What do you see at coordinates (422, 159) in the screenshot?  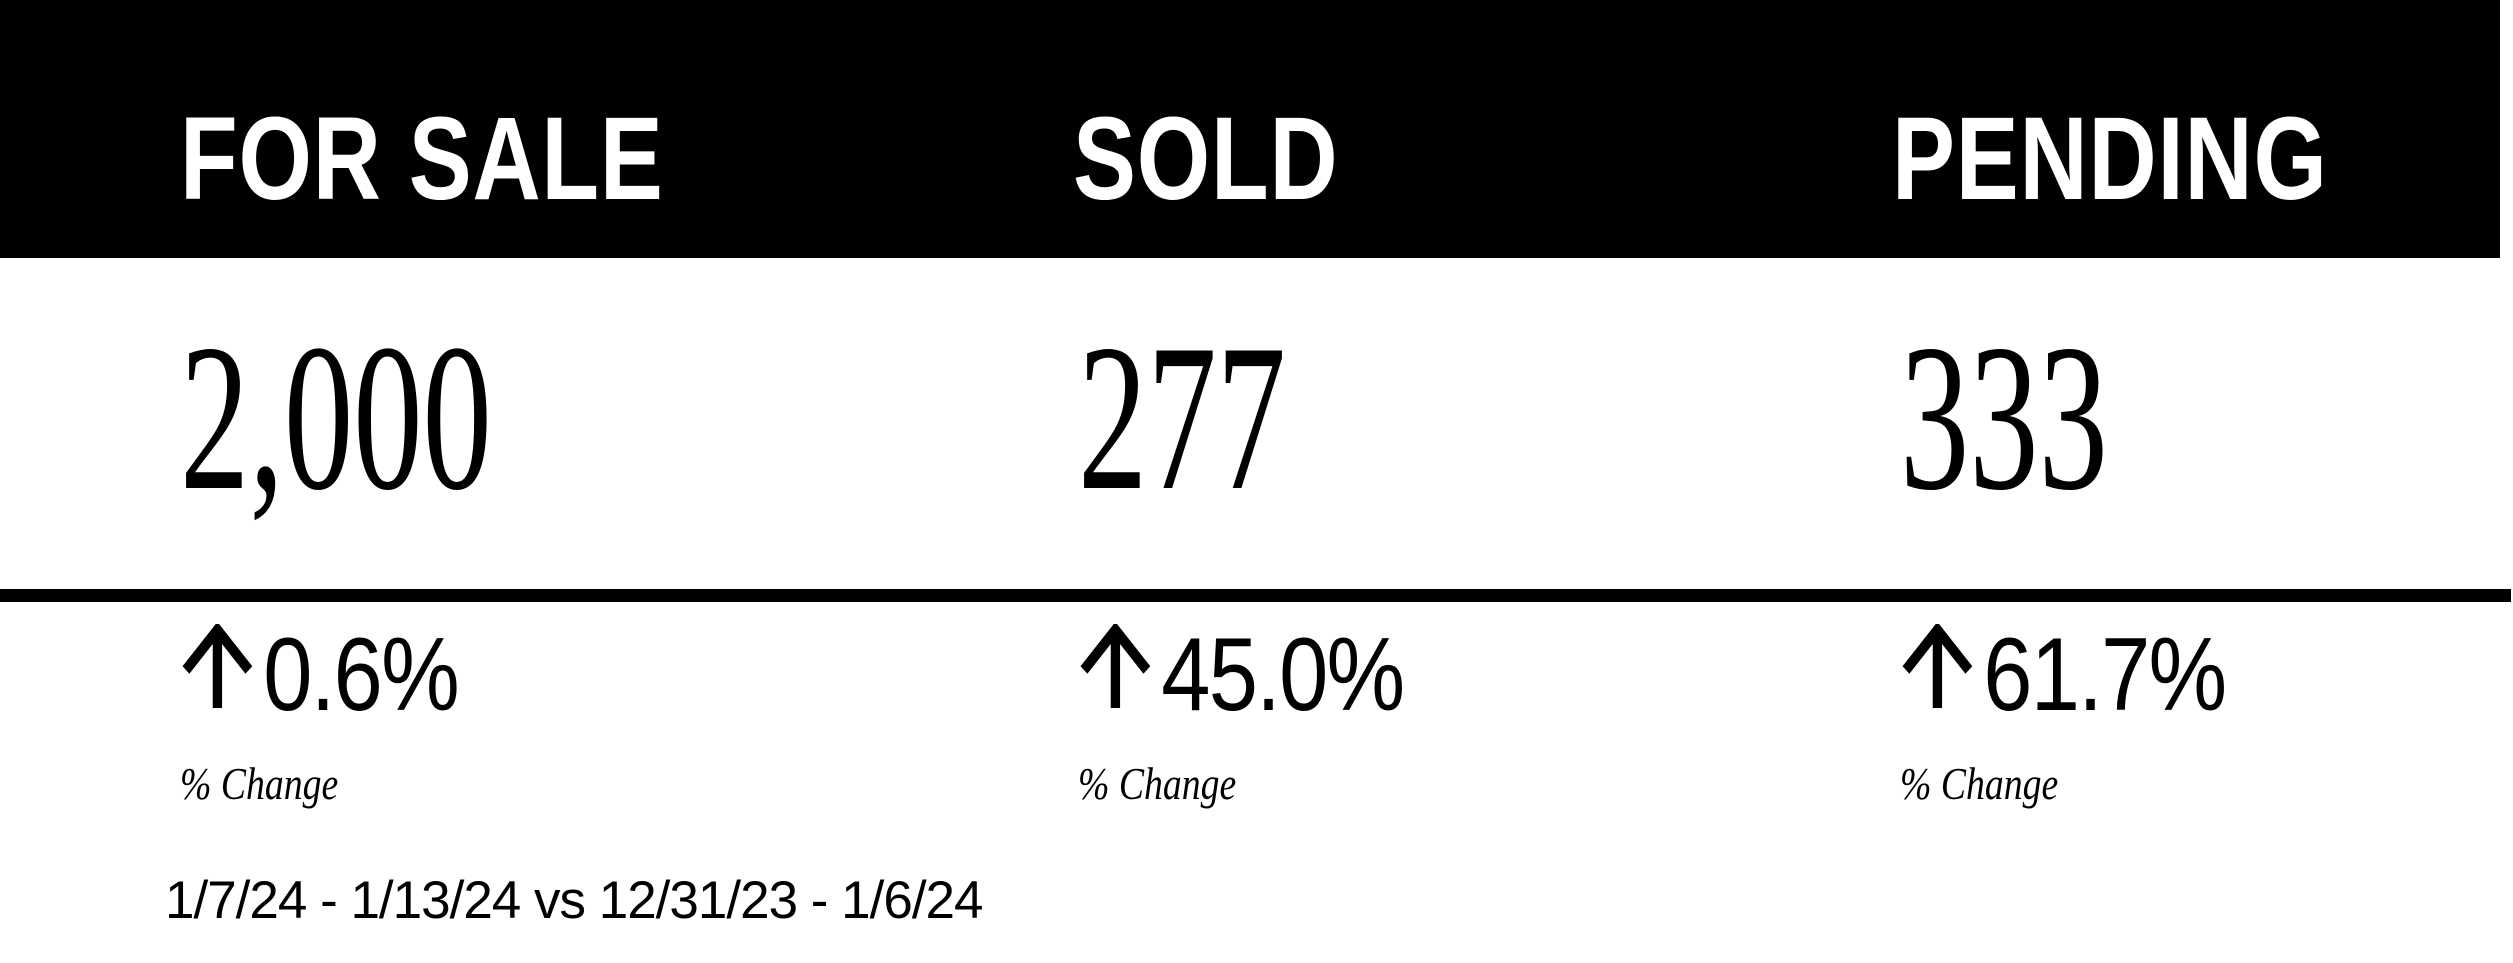 I see `header-label-for-sale: FOR SALE` at bounding box center [422, 159].